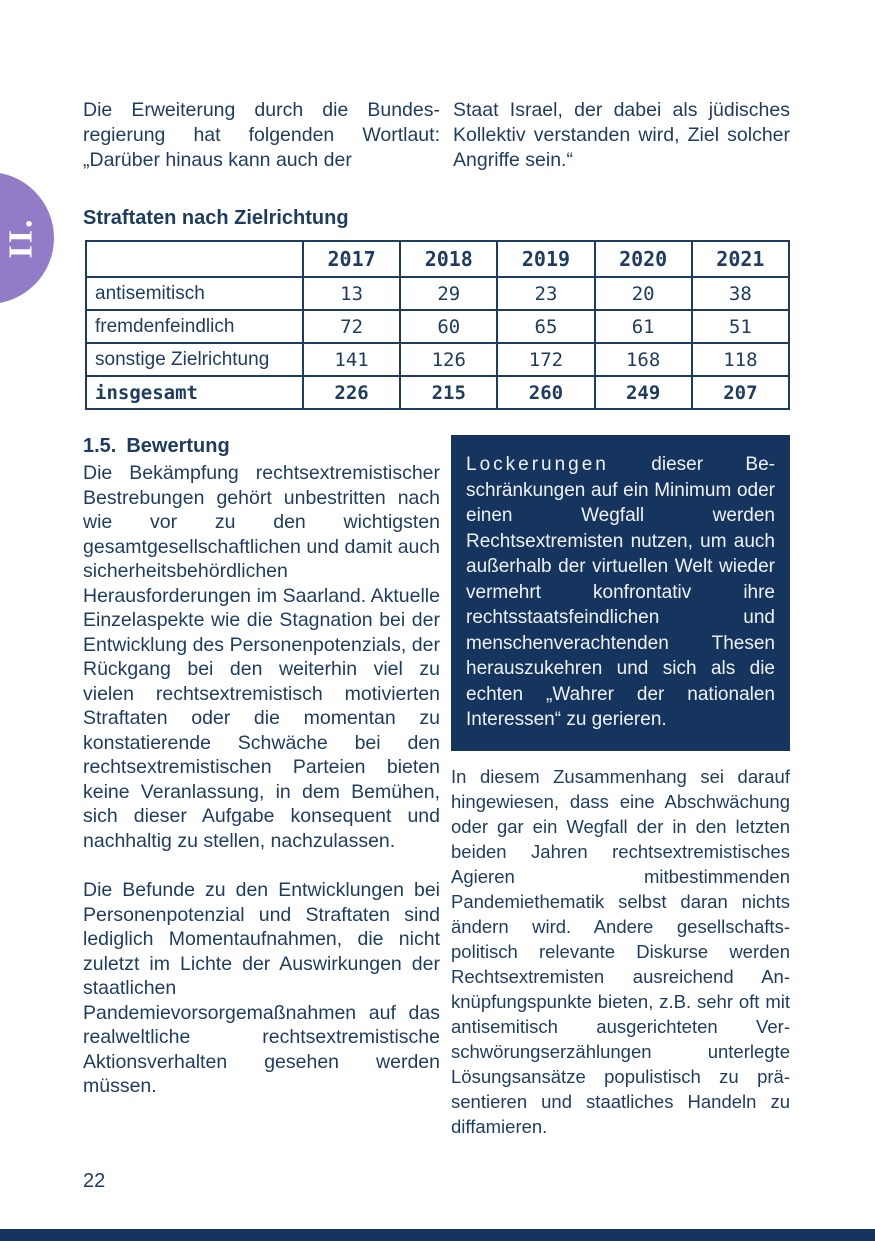  Describe the element at coordinates (740, 259) in the screenshot. I see `table-header-year: 2021` at that location.